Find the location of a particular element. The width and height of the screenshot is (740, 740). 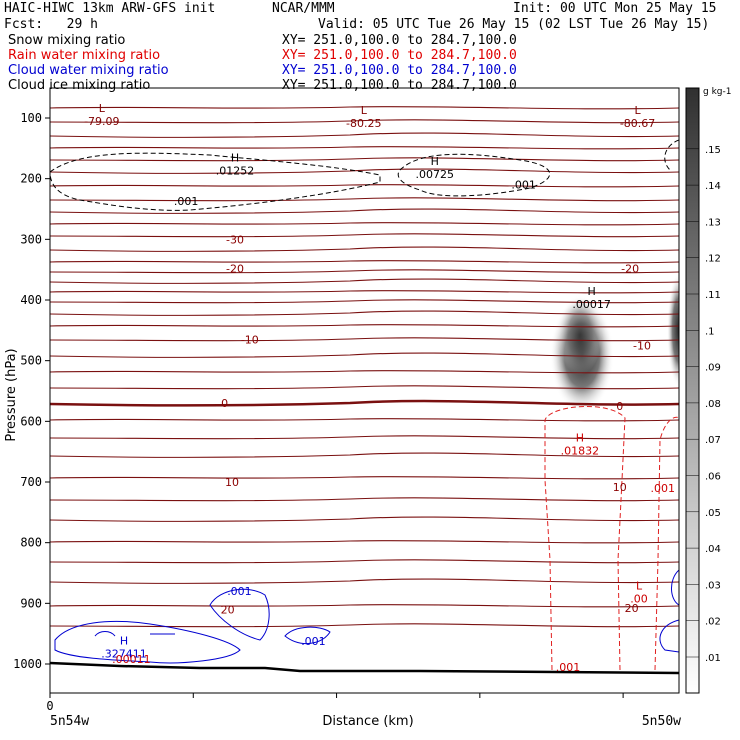

colorbar-label: .04 is located at coordinates (713, 549).